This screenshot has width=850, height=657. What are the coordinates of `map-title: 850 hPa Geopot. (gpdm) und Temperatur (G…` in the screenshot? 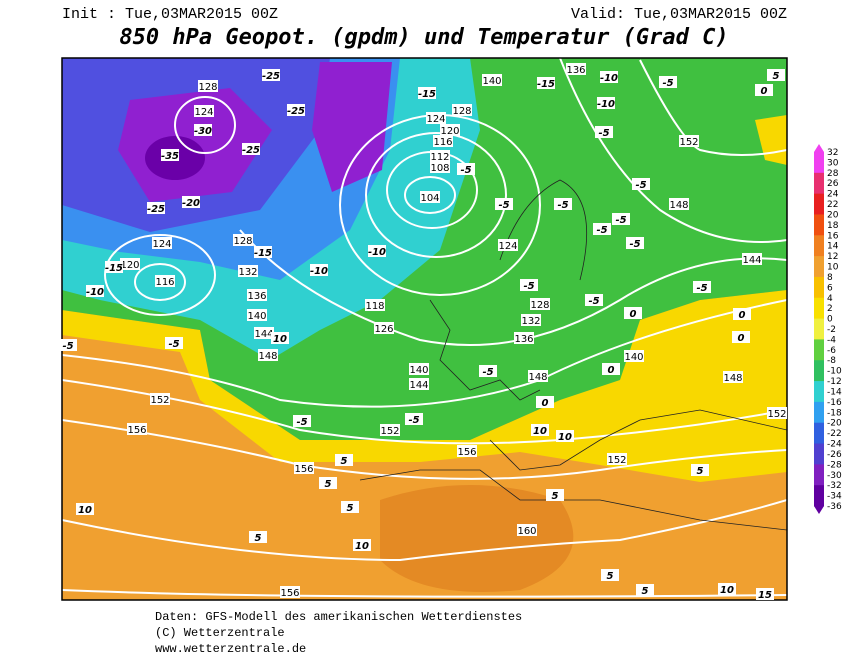 It's located at (423, 37).